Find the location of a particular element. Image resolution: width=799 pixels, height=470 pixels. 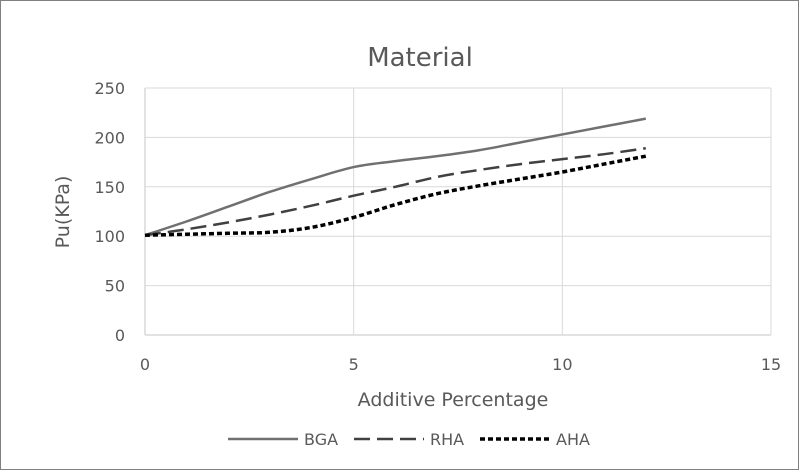

x-tick-label: 15 is located at coordinates (771, 364).